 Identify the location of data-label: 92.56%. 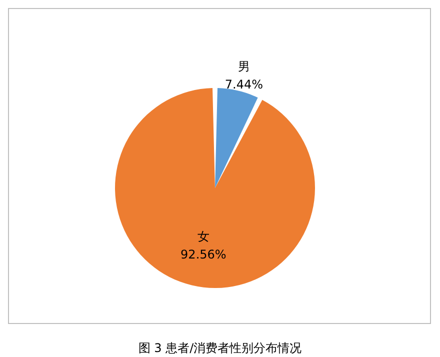
(203, 255).